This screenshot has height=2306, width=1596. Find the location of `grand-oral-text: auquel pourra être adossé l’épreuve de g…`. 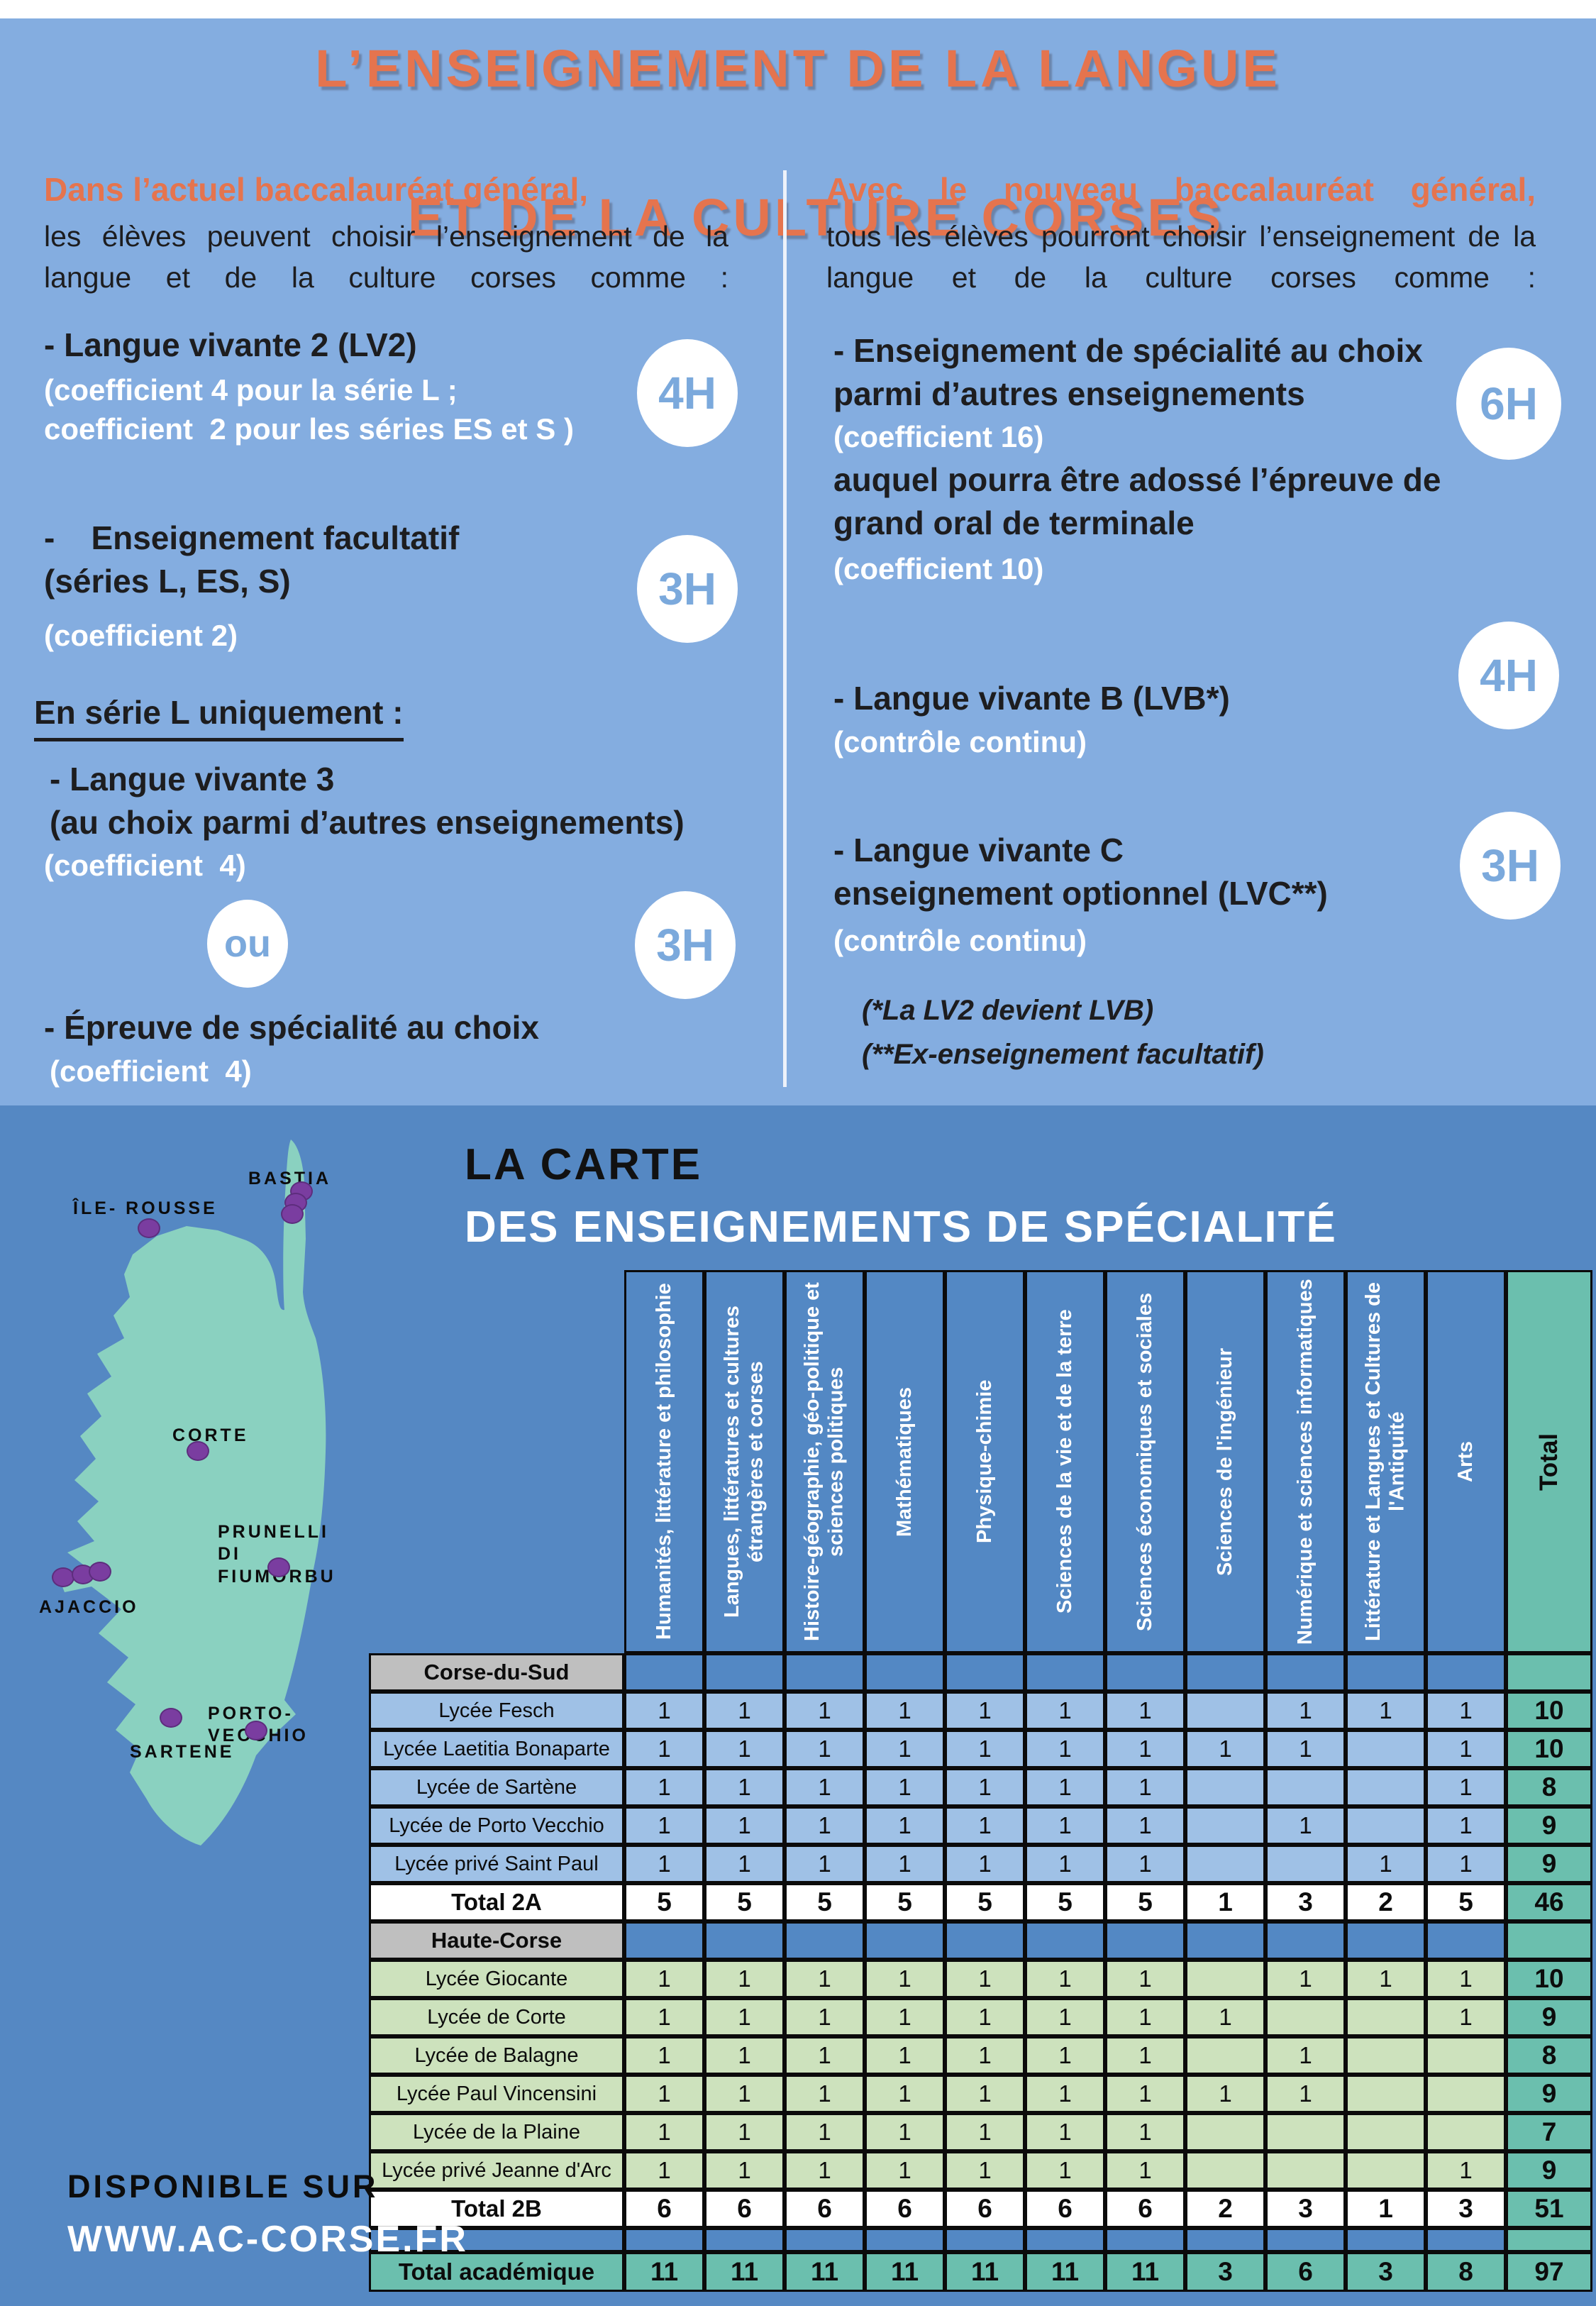

grand-oral-text: auquel pourra être adossé l’épreuve de g… is located at coordinates (1137, 501).